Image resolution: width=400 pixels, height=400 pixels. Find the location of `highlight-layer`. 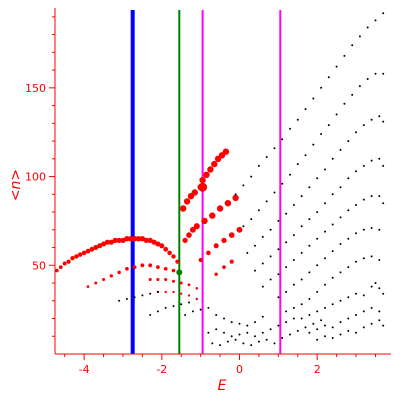

highlight-layer is located at coordinates (192, 229).